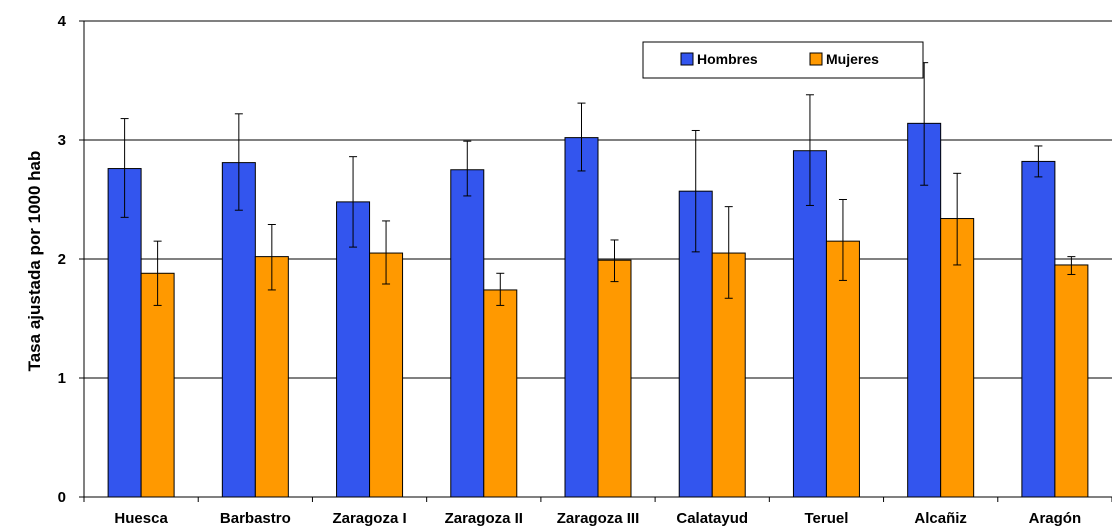  I want to click on legend-swatch-mujeres, so click(816, 59).